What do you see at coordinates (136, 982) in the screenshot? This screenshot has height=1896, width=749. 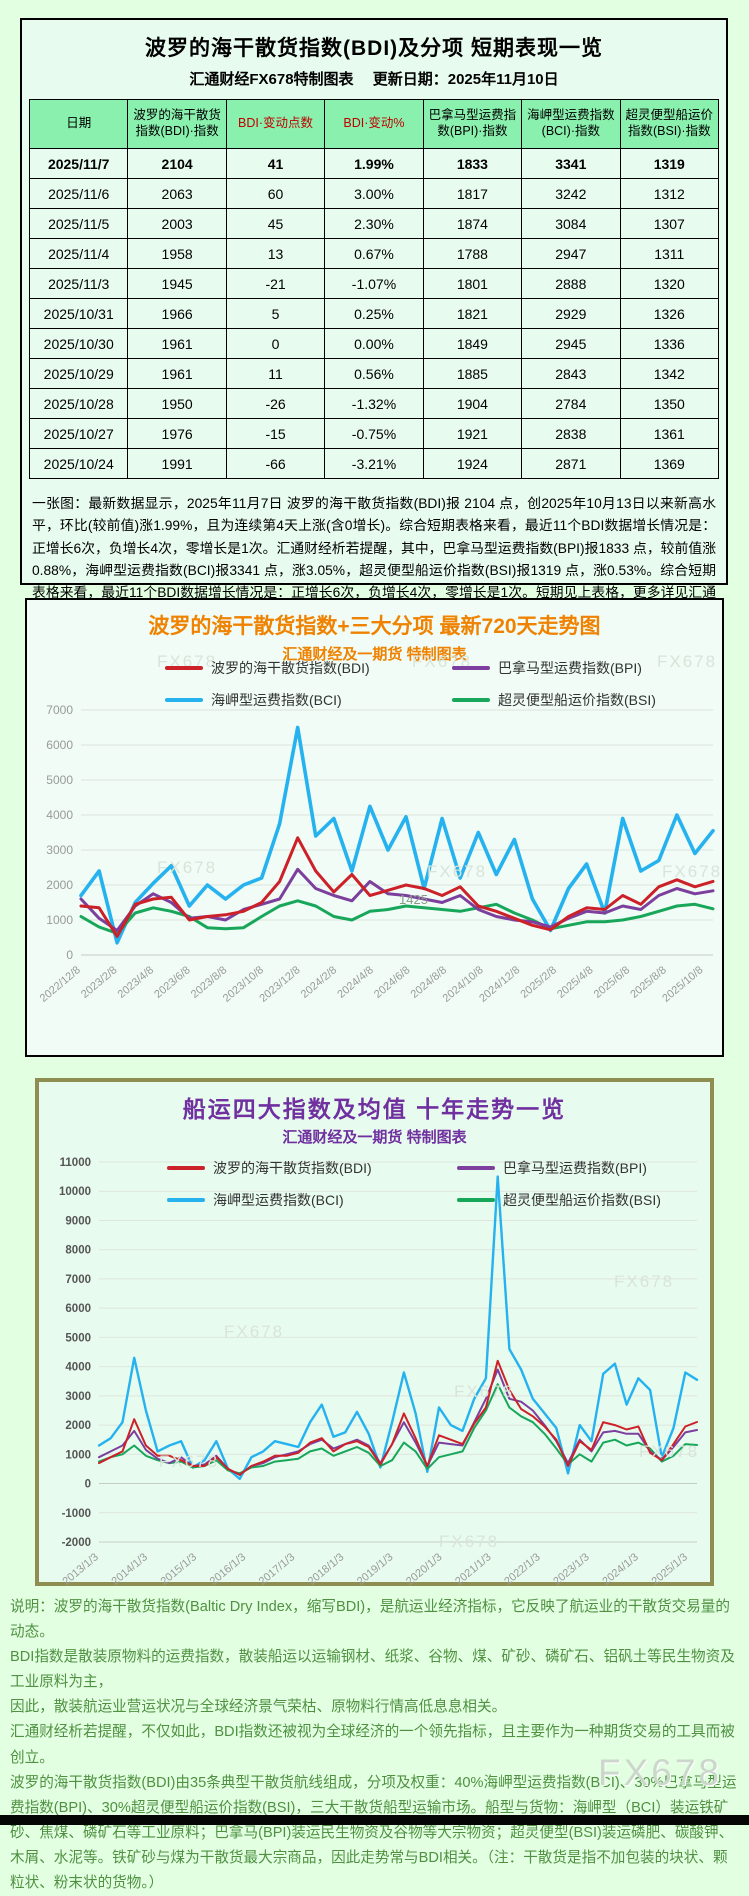 I see `x-axis-label: 2023/4/8` at bounding box center [136, 982].